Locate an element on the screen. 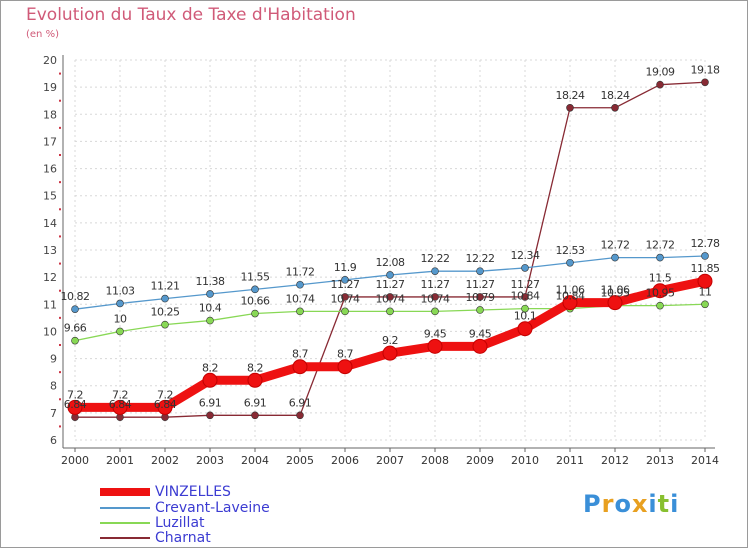 Image resolution: width=750 pixels, height=550 pixels. data-label-vinzelles: 11.5 is located at coordinates (660, 278).